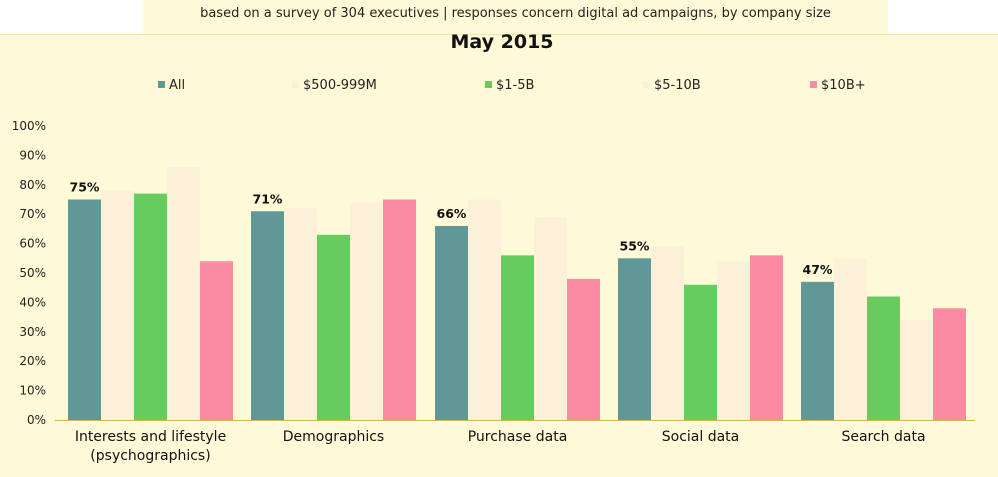 The height and width of the screenshot is (477, 998). Describe the element at coordinates (85, 187) in the screenshot. I see `data-label-all-0: 75%` at that location.